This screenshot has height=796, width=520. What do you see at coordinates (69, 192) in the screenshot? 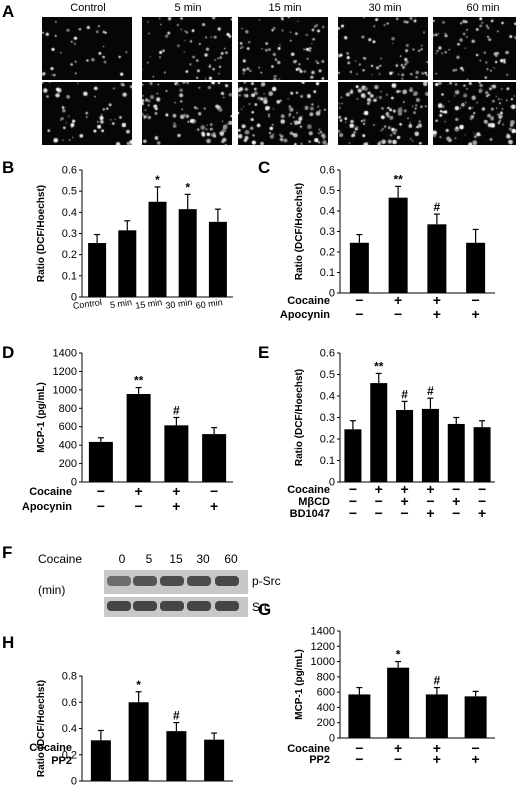
I see `y-tick-label-b: 0.5` at bounding box center [69, 192].